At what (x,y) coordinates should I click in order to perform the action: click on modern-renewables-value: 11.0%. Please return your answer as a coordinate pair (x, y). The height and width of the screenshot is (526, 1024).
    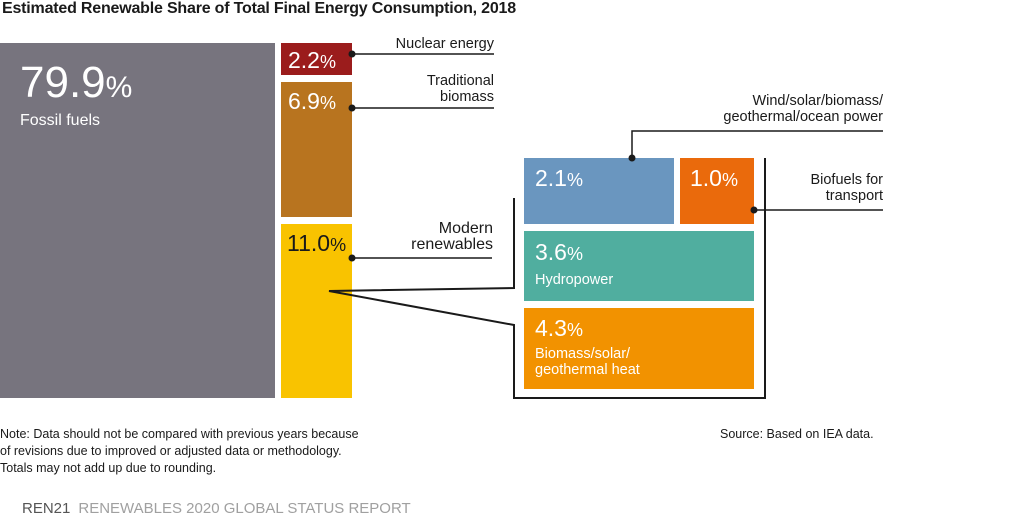
    Looking at the image, I should click on (317, 243).